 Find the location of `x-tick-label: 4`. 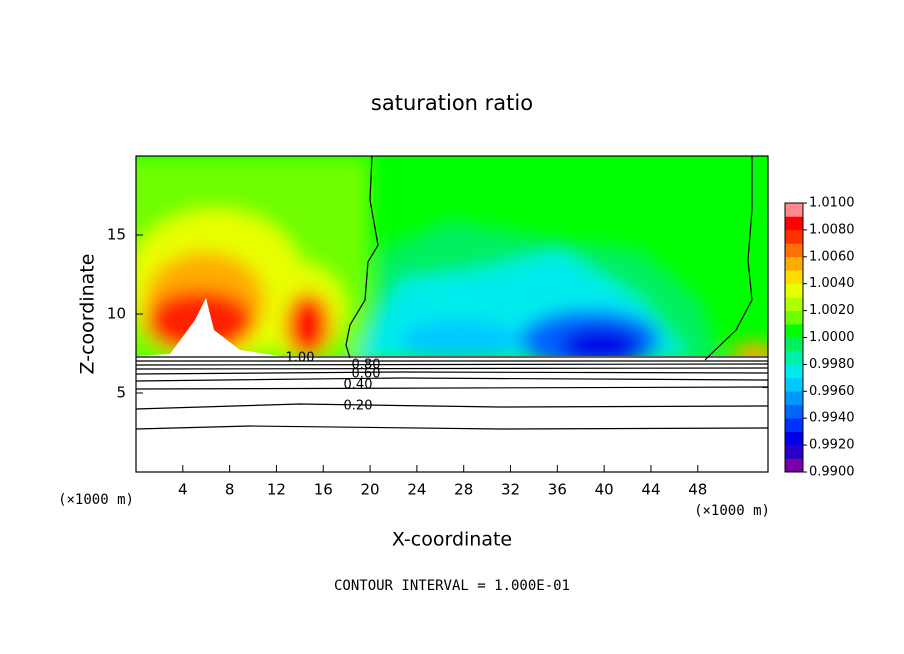

x-tick-label: 4 is located at coordinates (183, 490).